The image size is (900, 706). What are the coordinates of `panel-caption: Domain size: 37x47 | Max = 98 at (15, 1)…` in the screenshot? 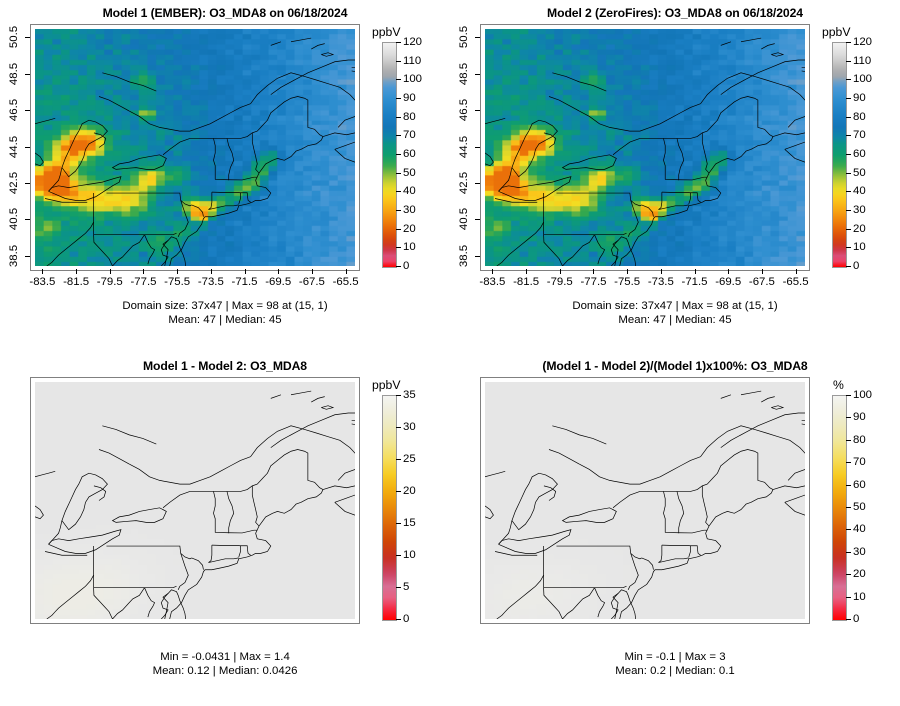 It's located at (225, 313).